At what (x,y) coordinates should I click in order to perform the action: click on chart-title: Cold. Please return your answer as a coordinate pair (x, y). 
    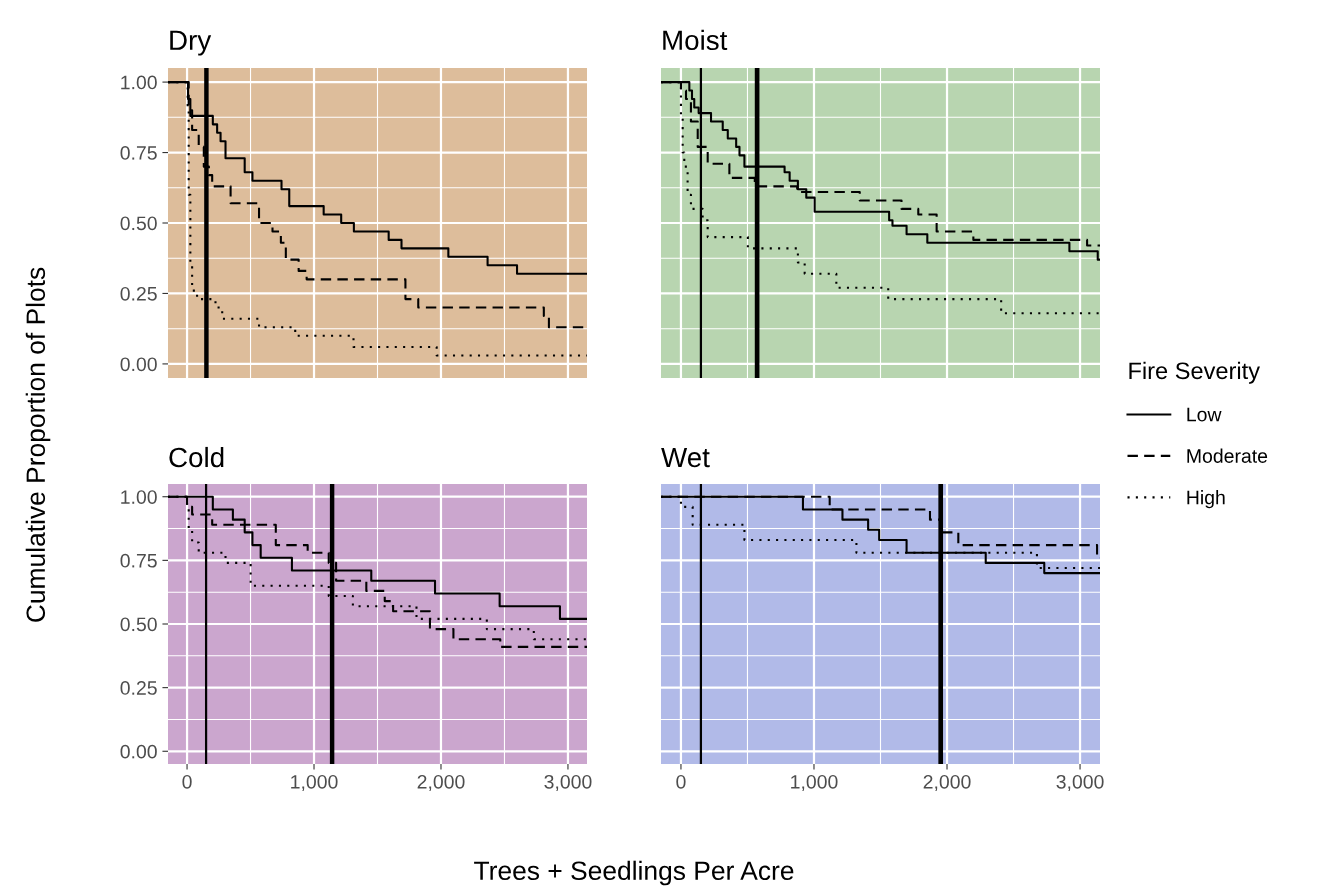
    Looking at the image, I should click on (196, 457).